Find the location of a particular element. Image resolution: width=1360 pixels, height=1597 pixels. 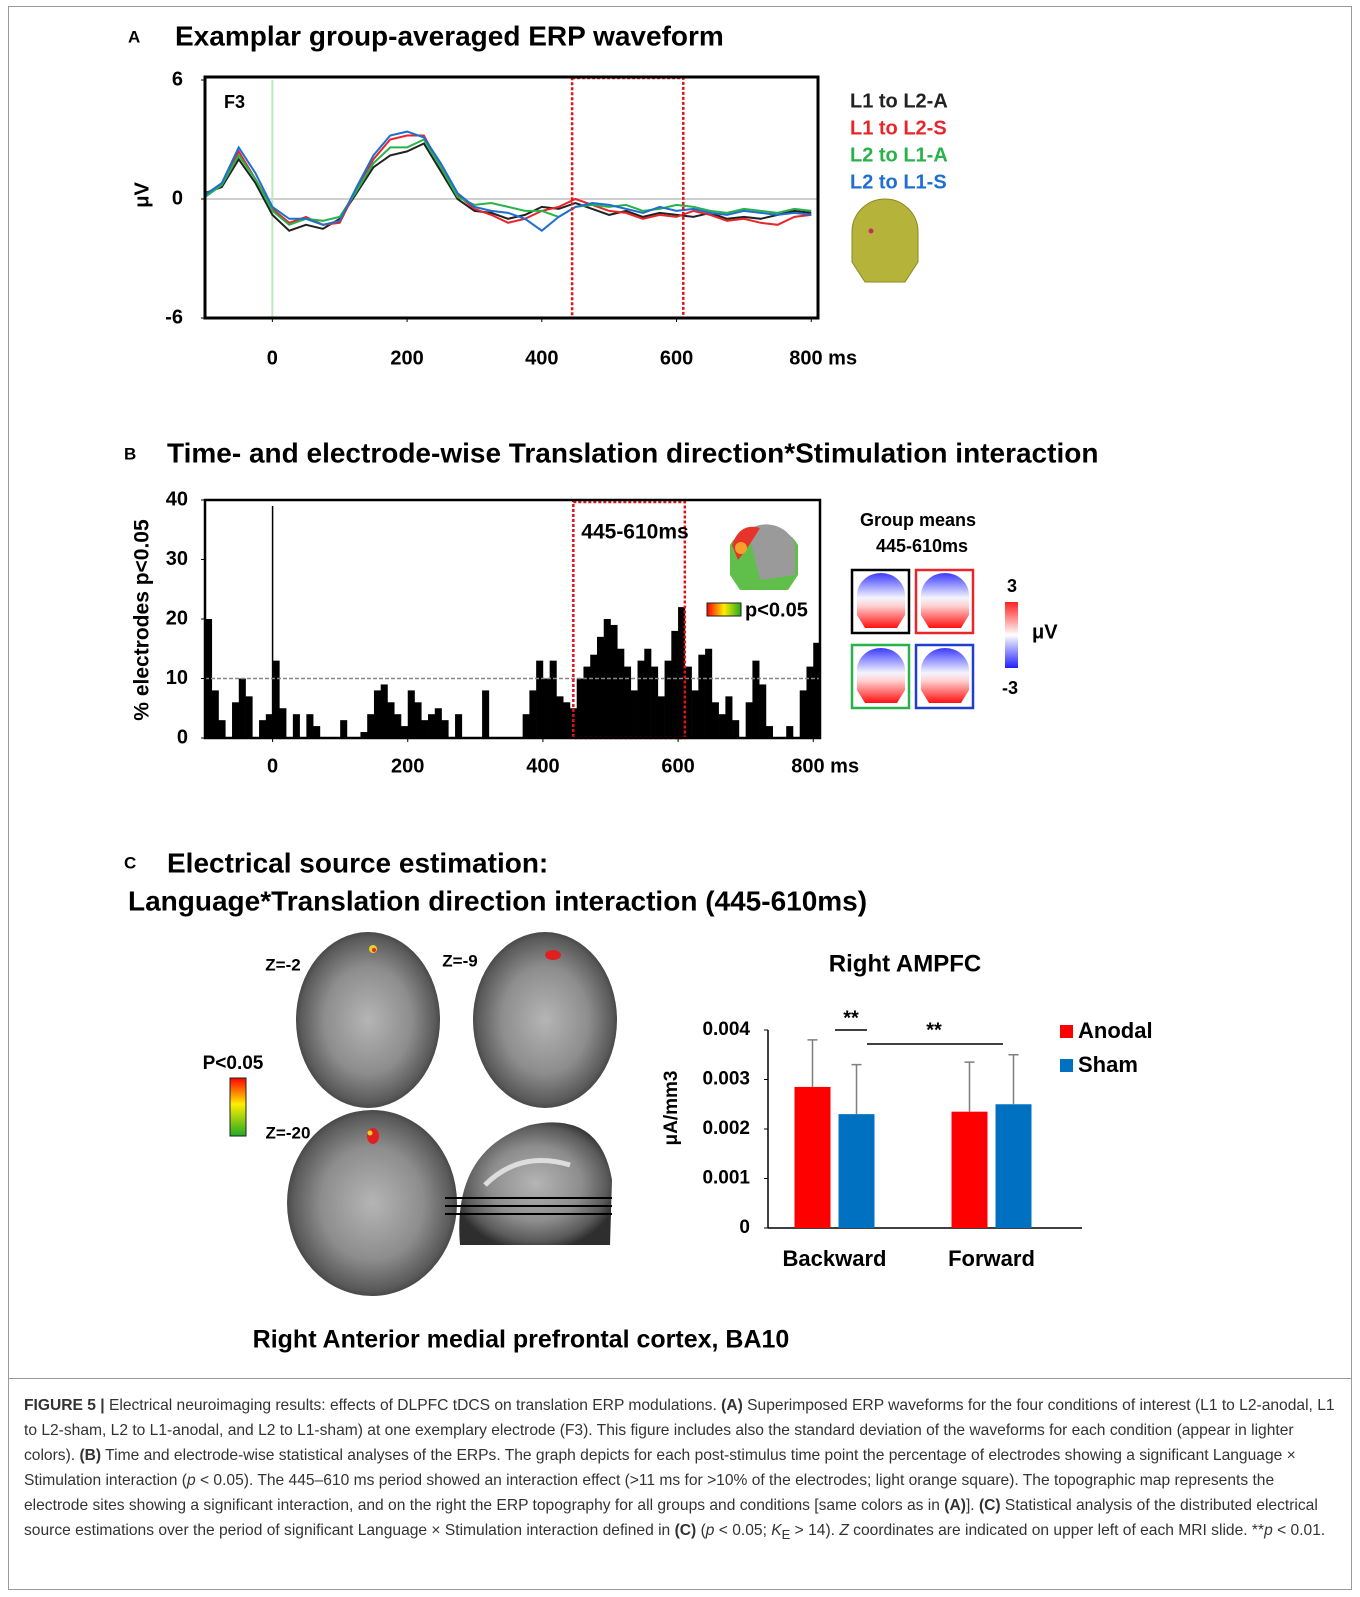

caption-text: (C) is located at coordinates (989, 1505).